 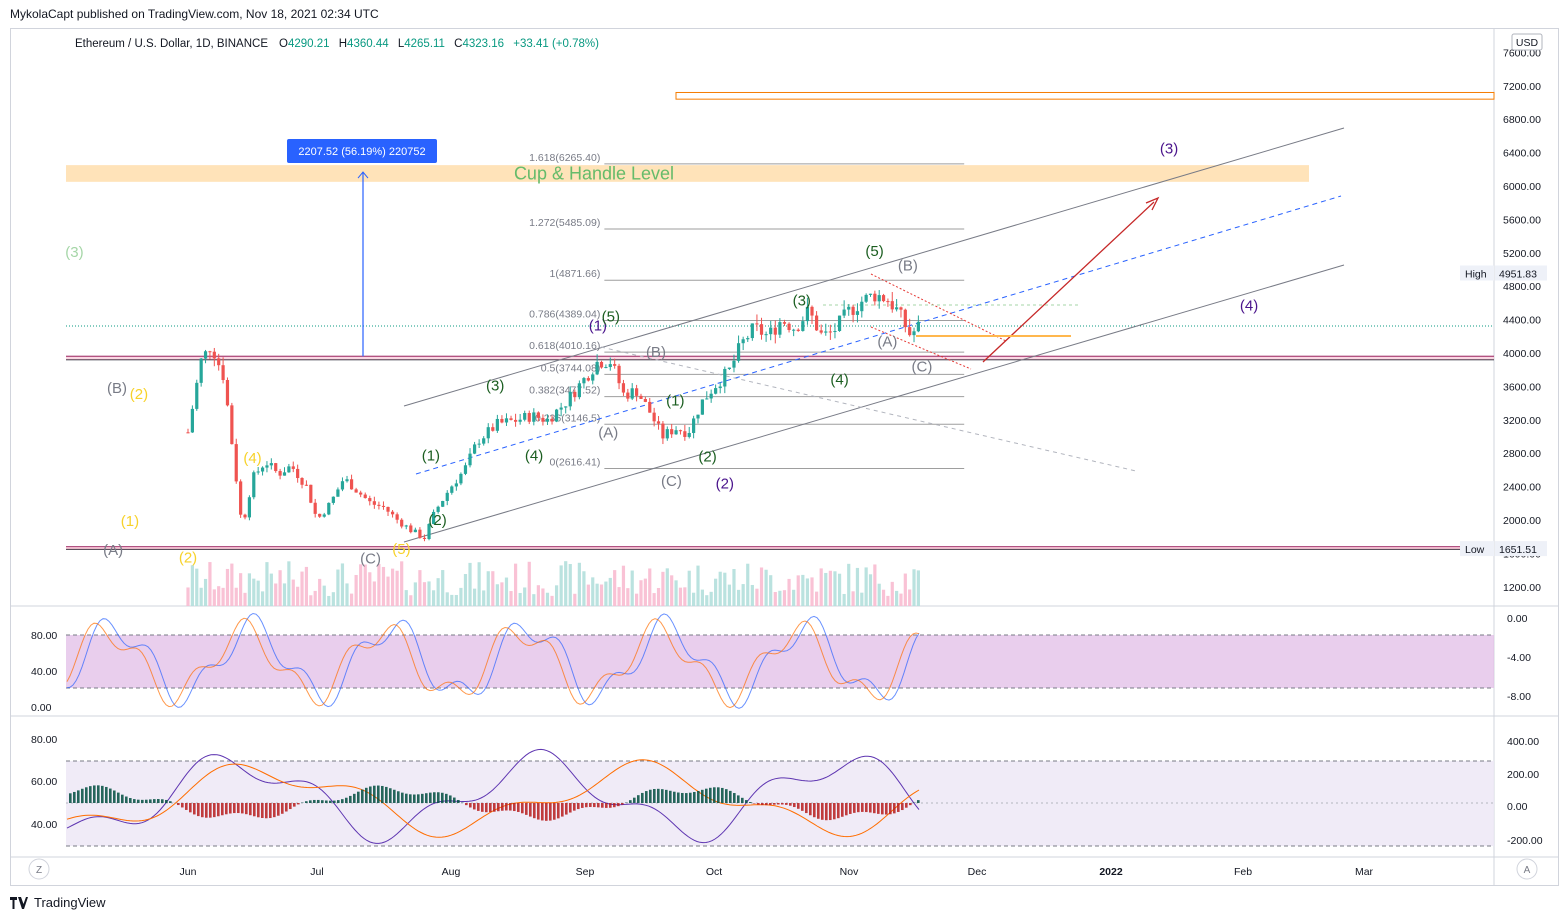 What do you see at coordinates (70, 902) in the screenshot?
I see `footer-brand: TradingView` at bounding box center [70, 902].